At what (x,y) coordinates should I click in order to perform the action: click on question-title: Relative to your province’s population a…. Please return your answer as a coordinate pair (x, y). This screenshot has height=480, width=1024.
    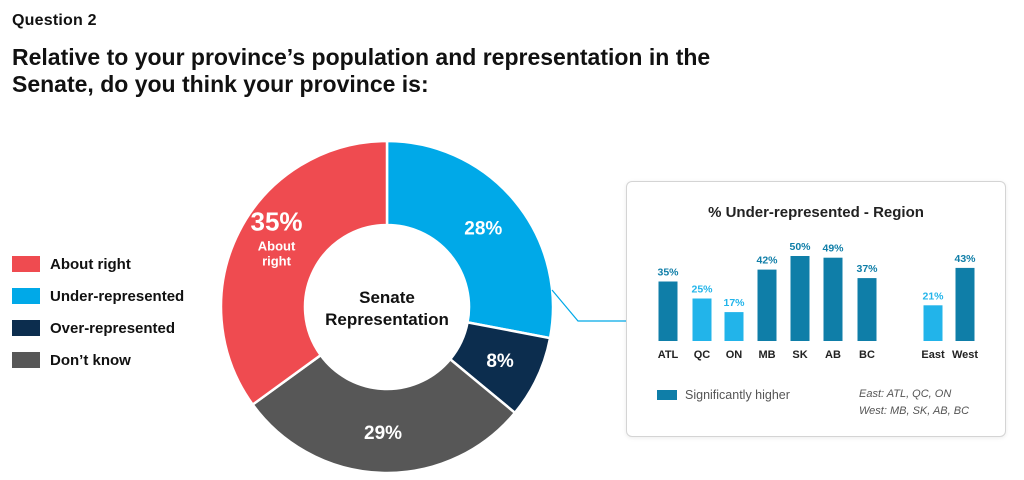
    Looking at the image, I should click on (361, 70).